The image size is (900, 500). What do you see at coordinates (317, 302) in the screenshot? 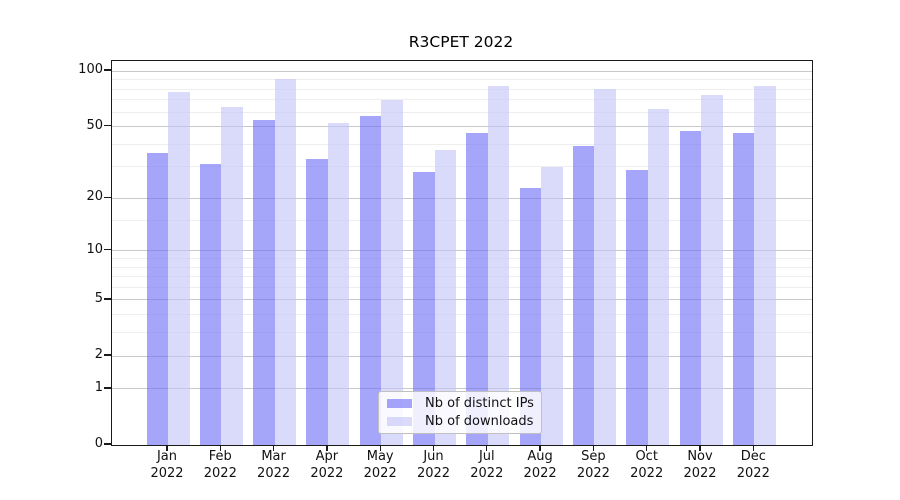
I see `bar-apr-ips` at bounding box center [317, 302].